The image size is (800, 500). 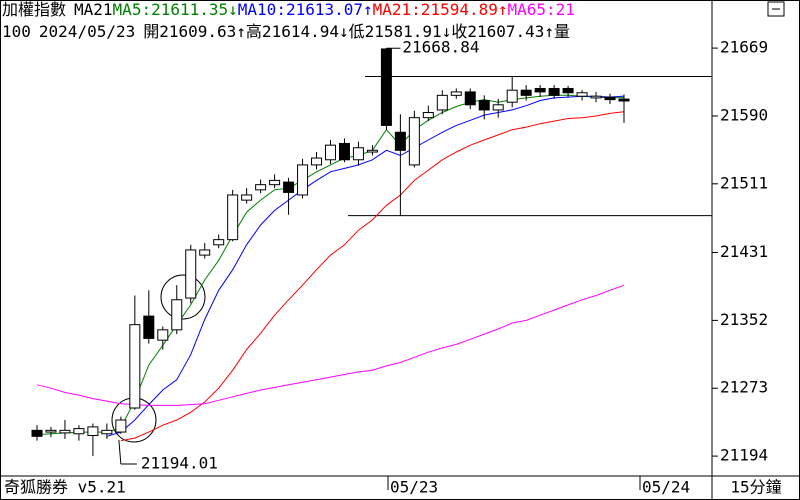 I want to click on header-item: 加權指數, so click(x=34, y=9).